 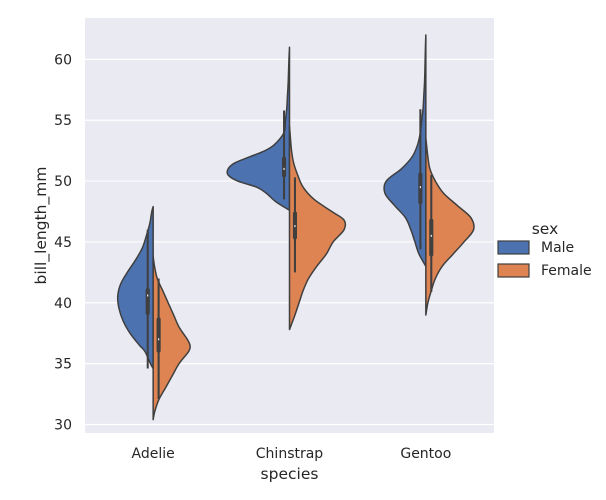 What do you see at coordinates (63, 425) in the screenshot?
I see `y-tick-label: 30` at bounding box center [63, 425].